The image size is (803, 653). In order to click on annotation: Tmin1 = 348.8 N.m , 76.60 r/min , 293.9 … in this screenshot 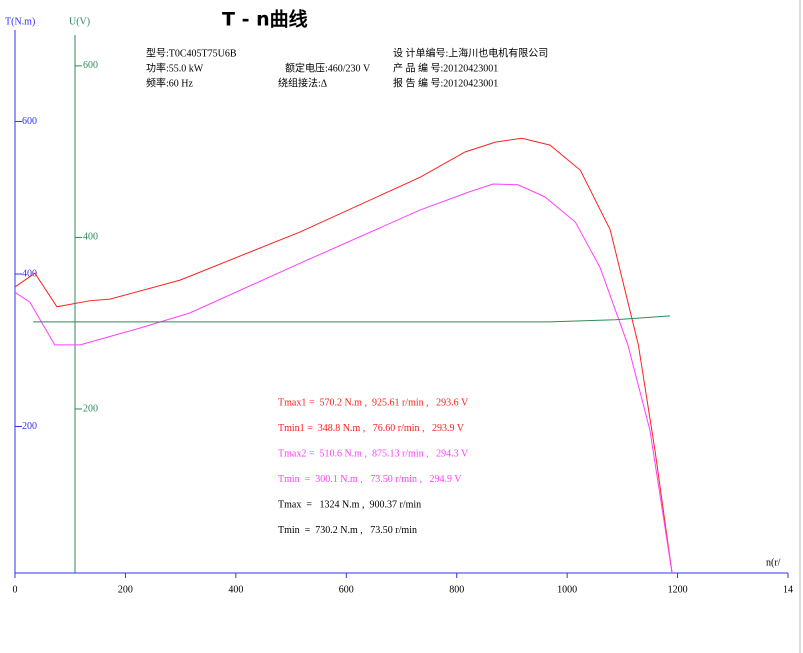, I will do `click(371, 428)`.